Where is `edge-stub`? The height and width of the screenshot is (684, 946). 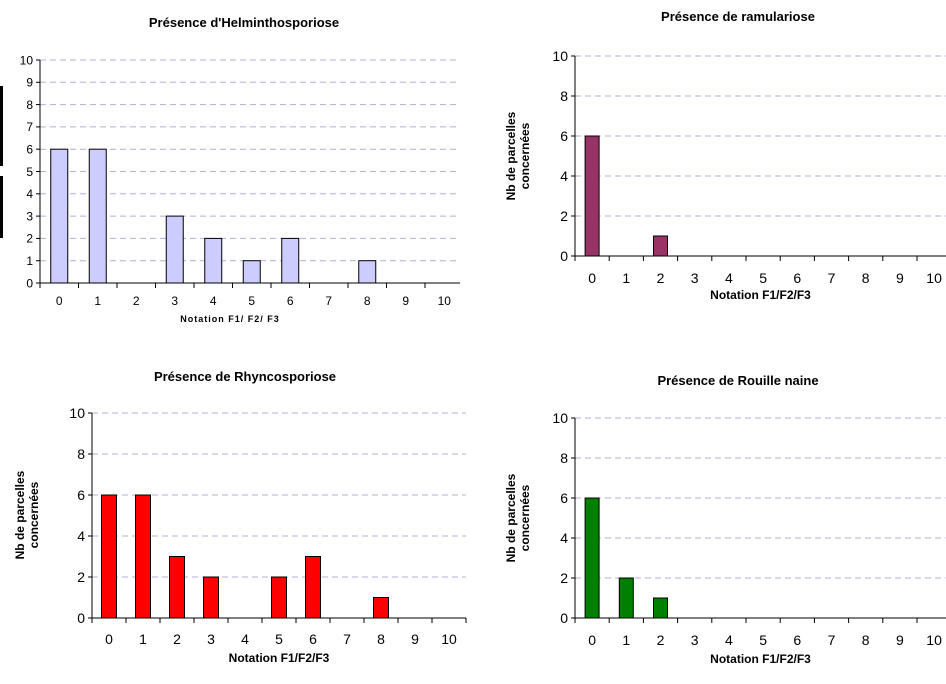
edge-stub is located at coordinates (1, 126).